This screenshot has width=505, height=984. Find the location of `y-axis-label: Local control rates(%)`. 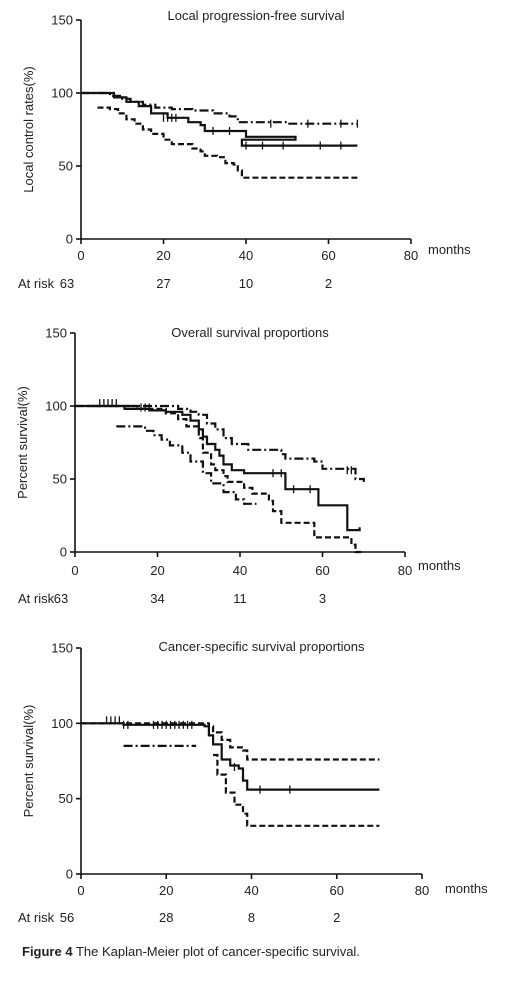

y-axis-label: Local control rates(%) is located at coordinates (28, 129).